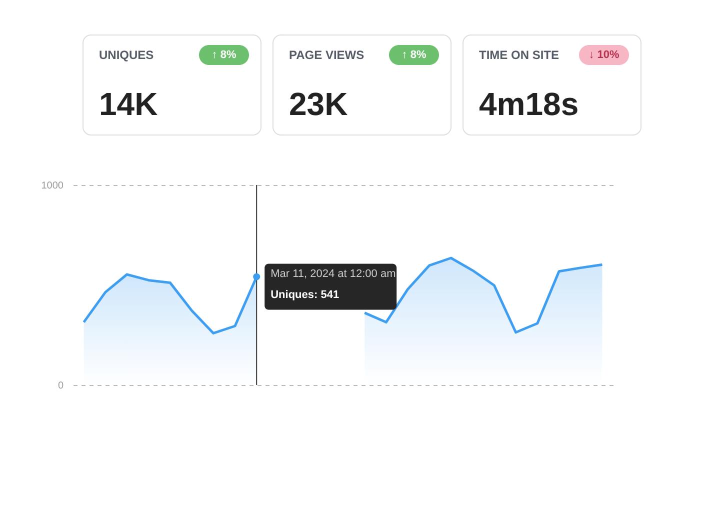 This screenshot has height=512, width=717. Describe the element at coordinates (519, 55) in the screenshot. I see `text: TIME ON SITE` at that location.